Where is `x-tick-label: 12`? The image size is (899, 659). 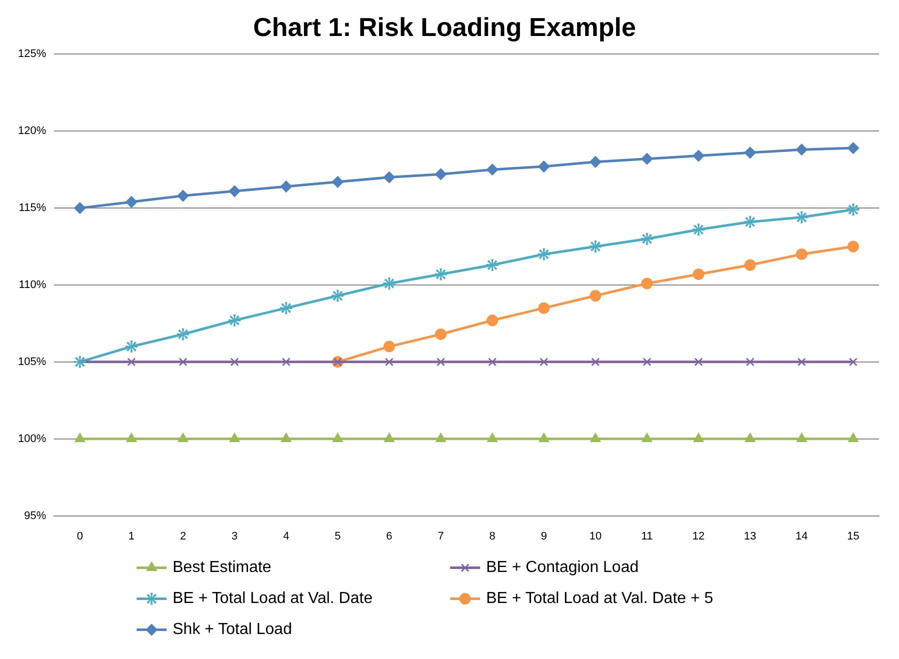
x-tick-label: 12 is located at coordinates (698, 536).